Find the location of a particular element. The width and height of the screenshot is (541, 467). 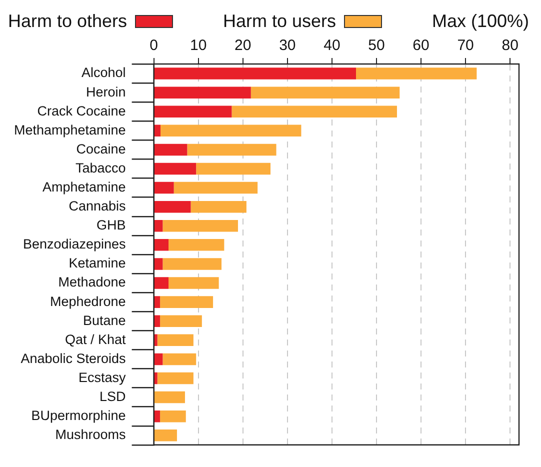

y-tick-label: Tabacco is located at coordinates (101, 168).